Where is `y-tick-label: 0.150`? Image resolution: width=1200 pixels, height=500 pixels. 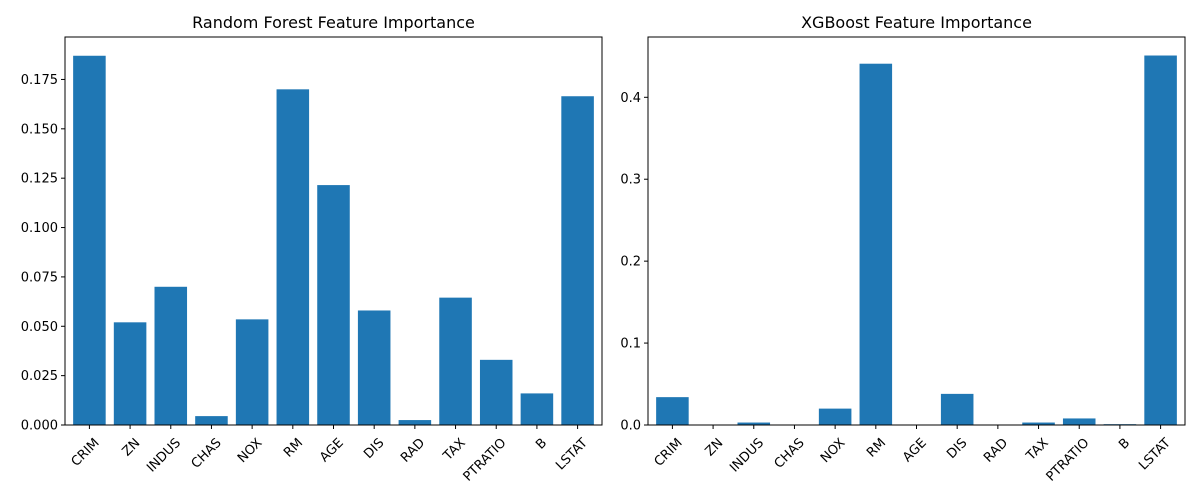 y-tick-label: 0.150 is located at coordinates (39, 129).